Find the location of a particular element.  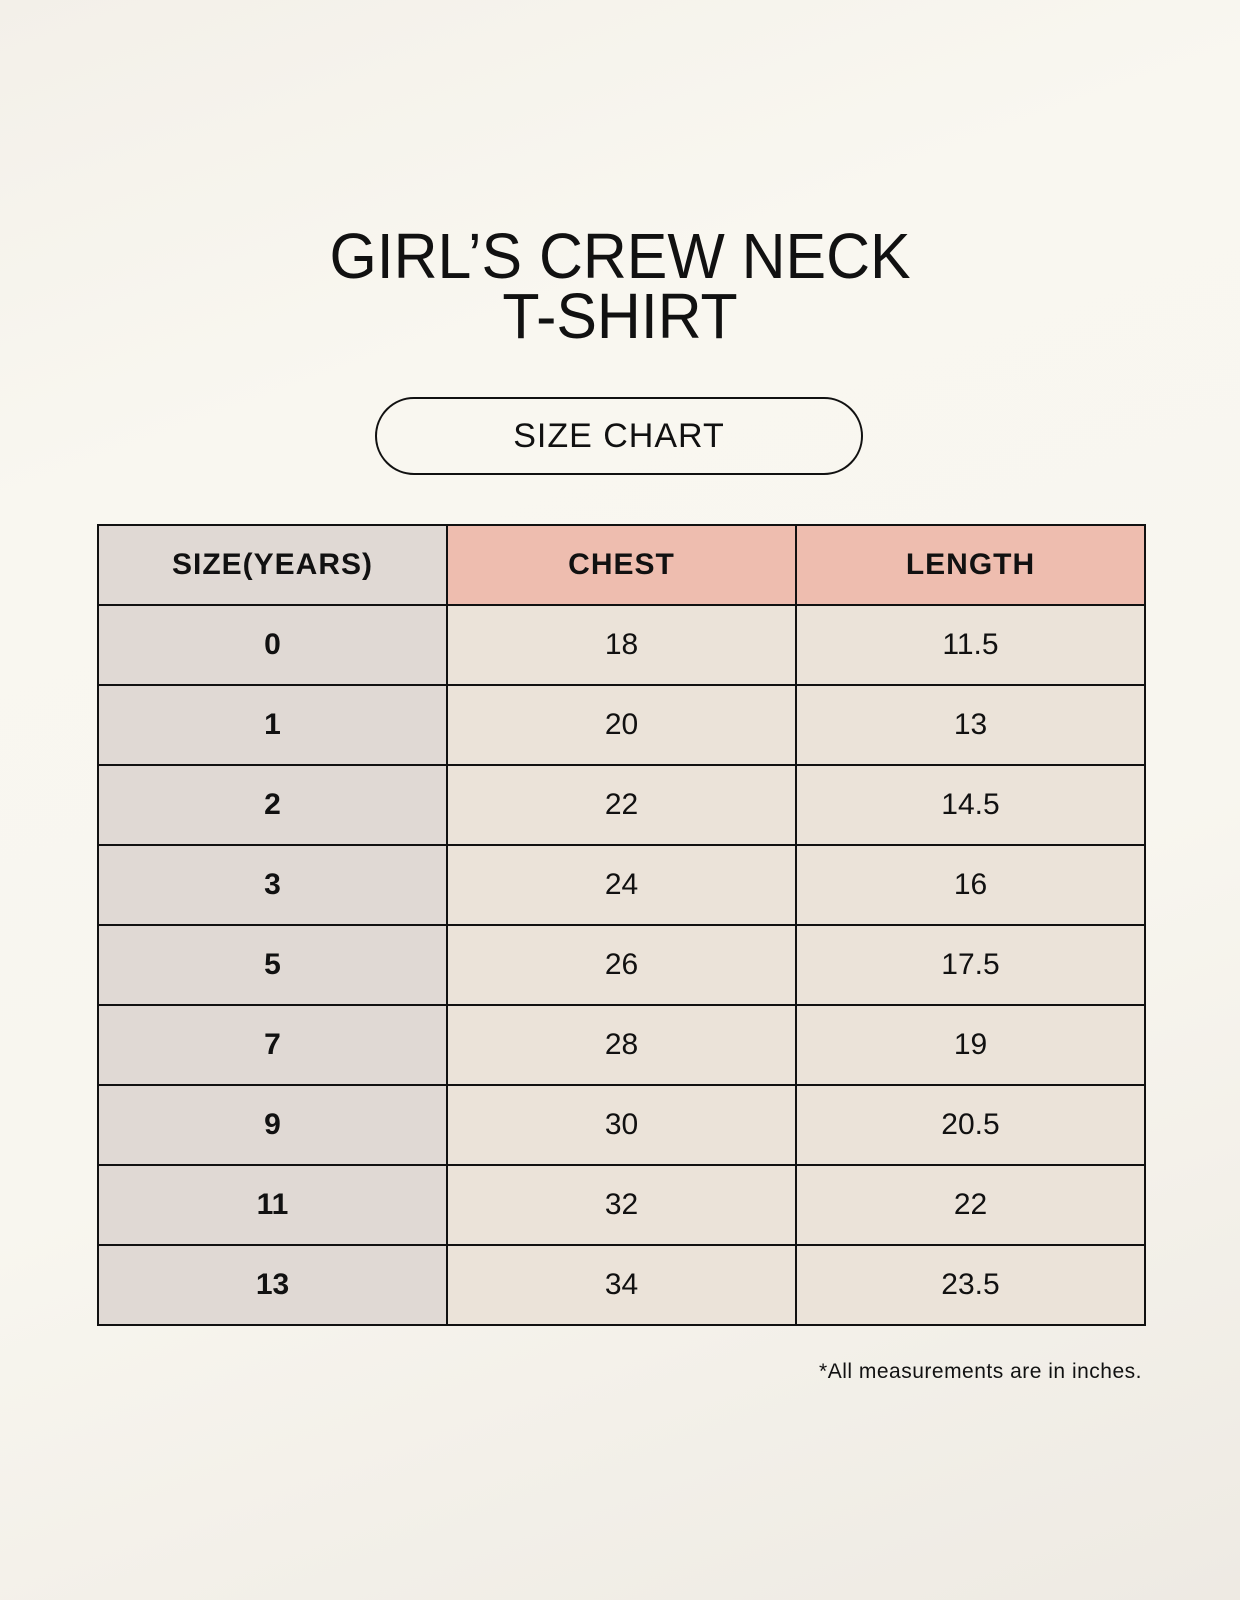

header-chest: CHEST is located at coordinates (621, 565).